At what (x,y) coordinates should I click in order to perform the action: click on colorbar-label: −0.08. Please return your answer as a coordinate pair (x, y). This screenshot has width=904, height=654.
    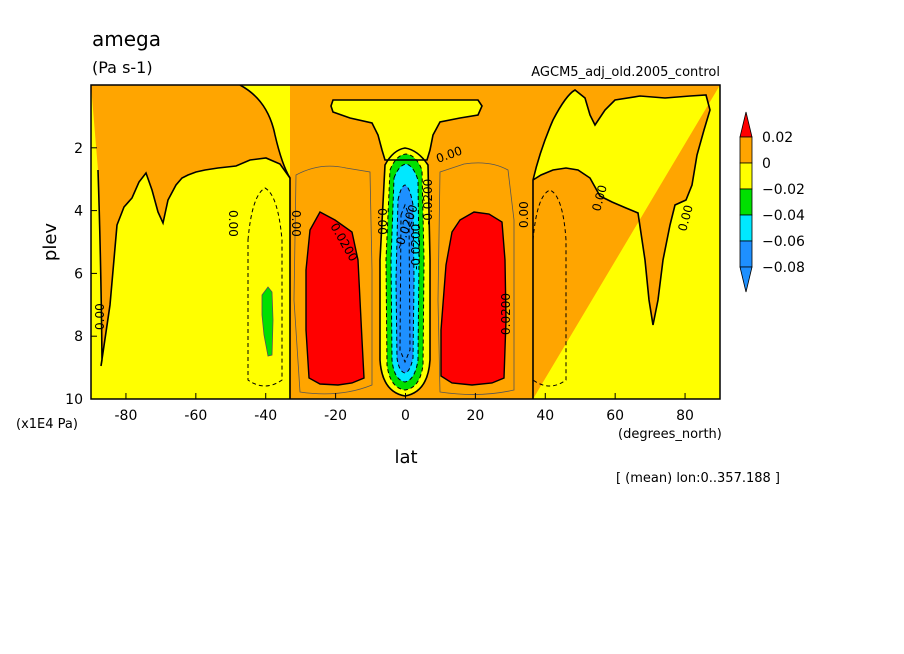
    Looking at the image, I should click on (783, 268).